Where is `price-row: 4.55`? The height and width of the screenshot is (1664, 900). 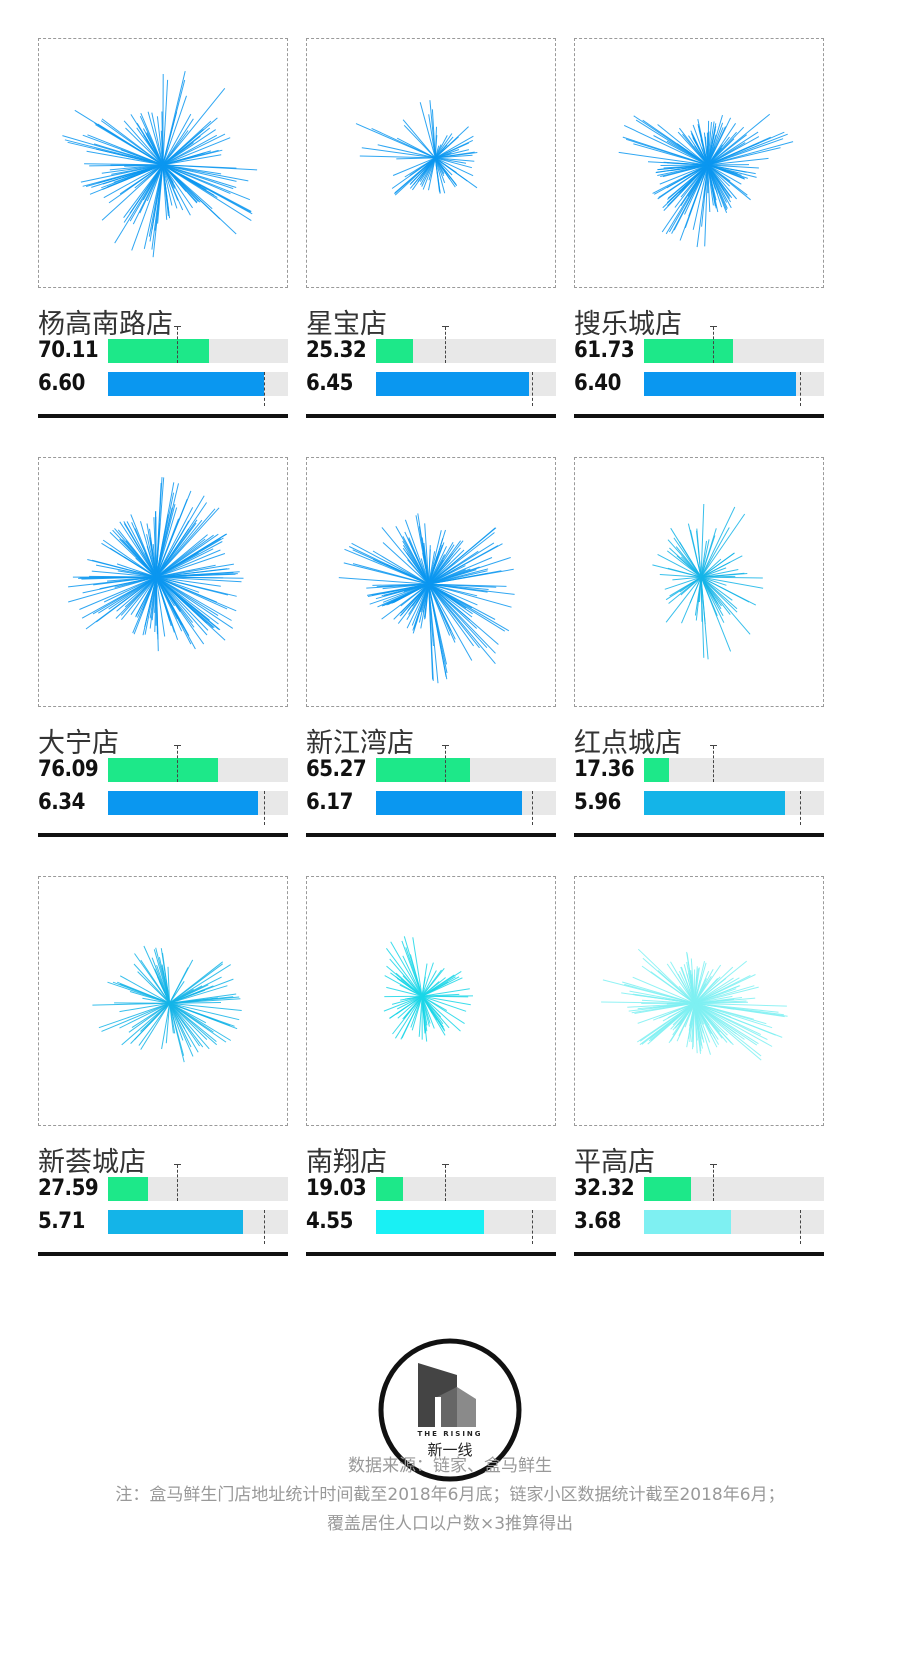 price-row: 4.55 is located at coordinates (431, 1226).